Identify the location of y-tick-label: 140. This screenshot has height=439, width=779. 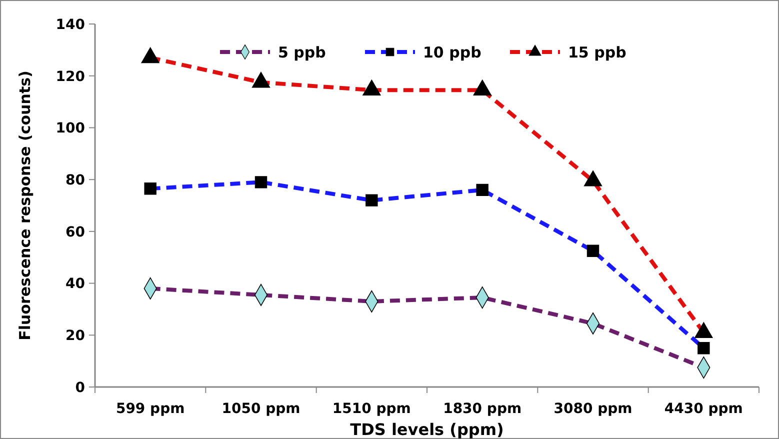
(71, 24).